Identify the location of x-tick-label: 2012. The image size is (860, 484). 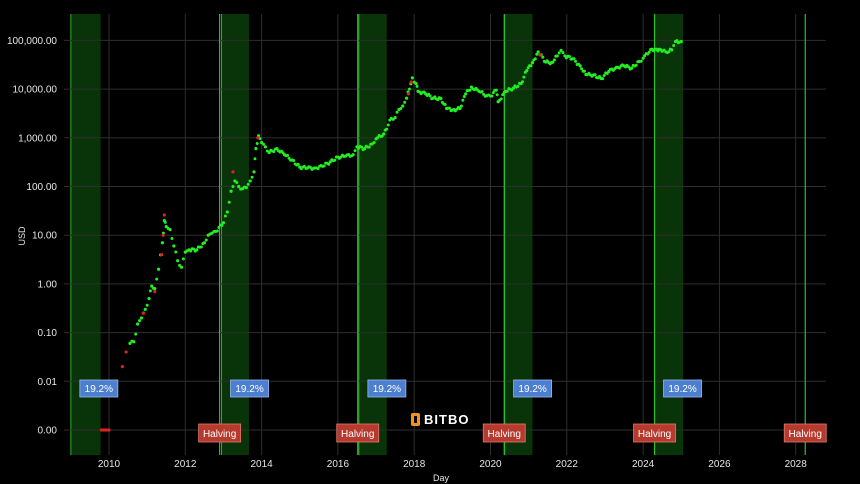
(185, 464).